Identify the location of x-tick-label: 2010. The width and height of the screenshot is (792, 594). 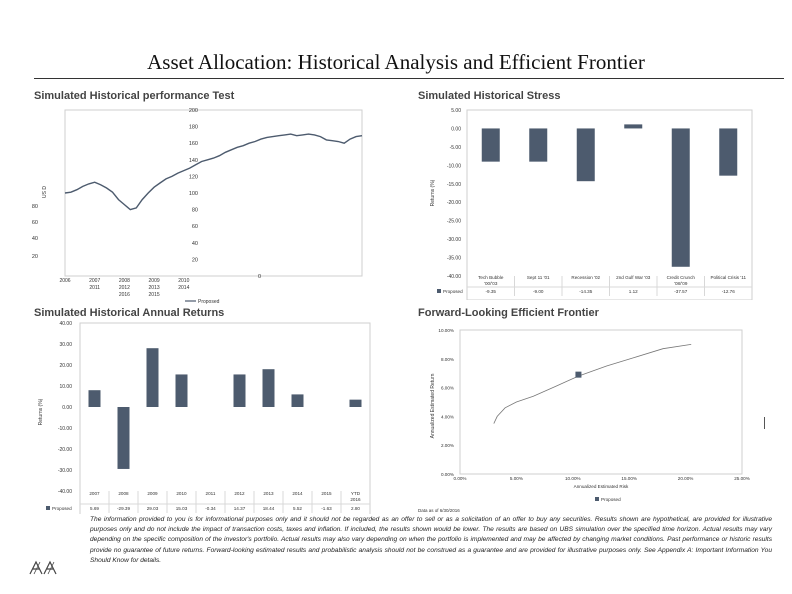
(183, 281).